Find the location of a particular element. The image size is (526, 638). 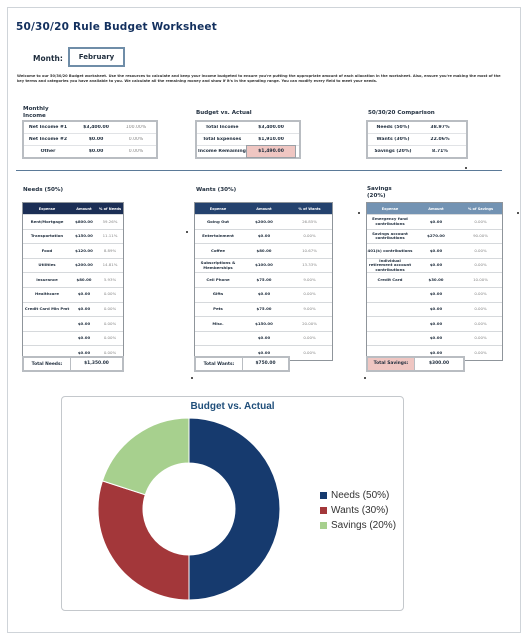

needs-total-value: $1,350.00 is located at coordinates (96, 364).